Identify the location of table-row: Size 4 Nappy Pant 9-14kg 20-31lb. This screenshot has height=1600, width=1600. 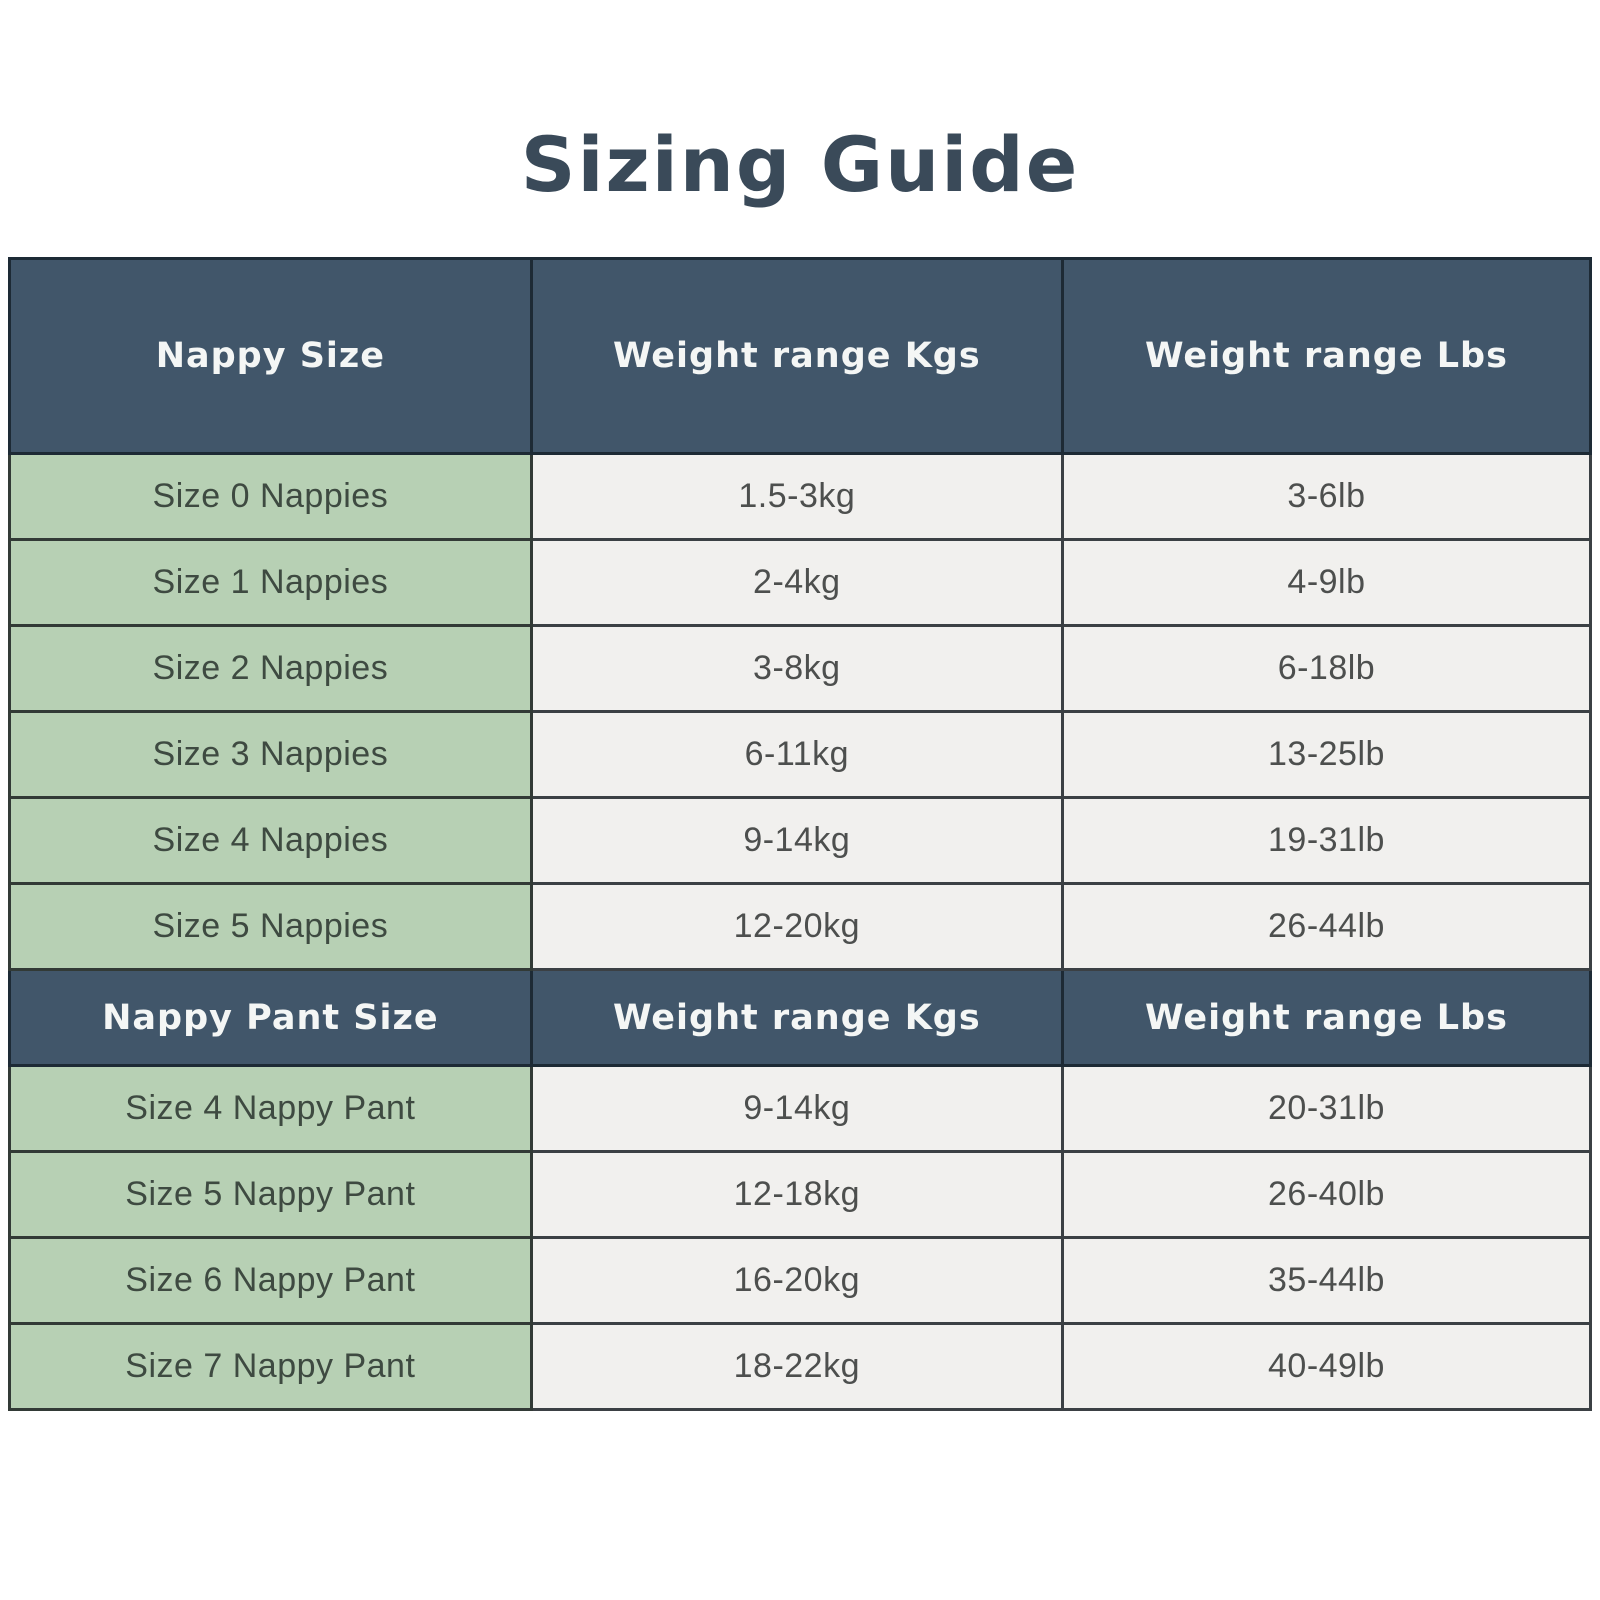
(800, 1108).